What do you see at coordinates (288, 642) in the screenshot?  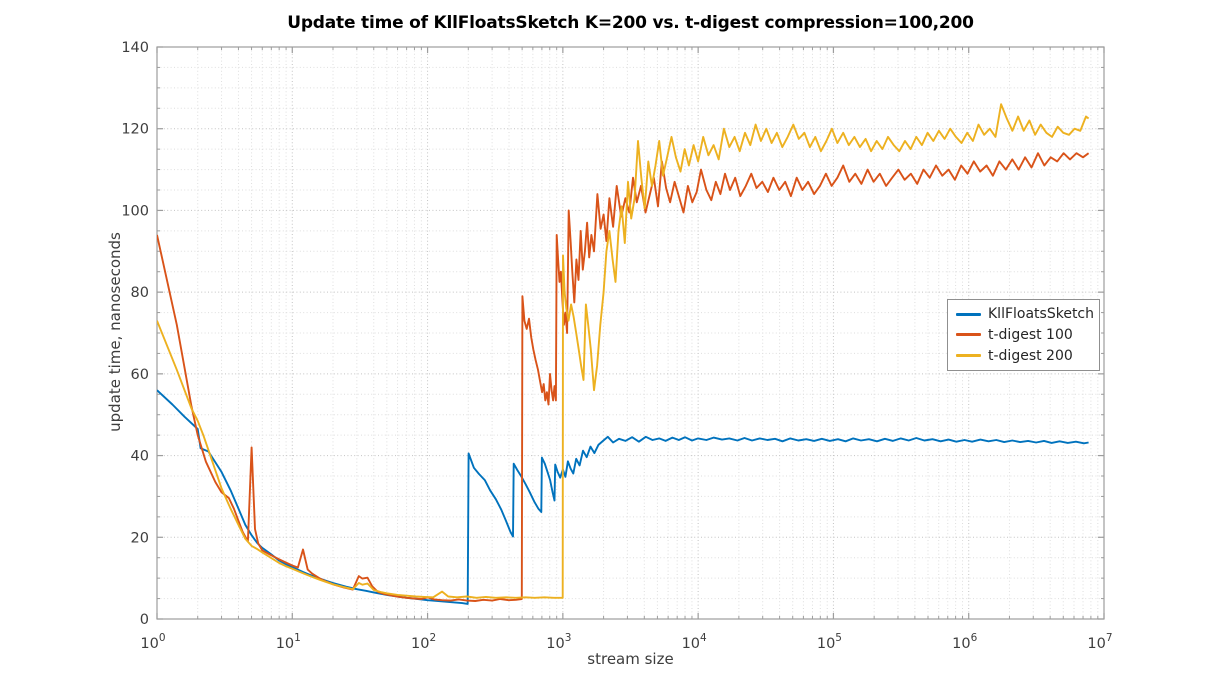 I see `x-tick-label: 10¹` at bounding box center [288, 642].